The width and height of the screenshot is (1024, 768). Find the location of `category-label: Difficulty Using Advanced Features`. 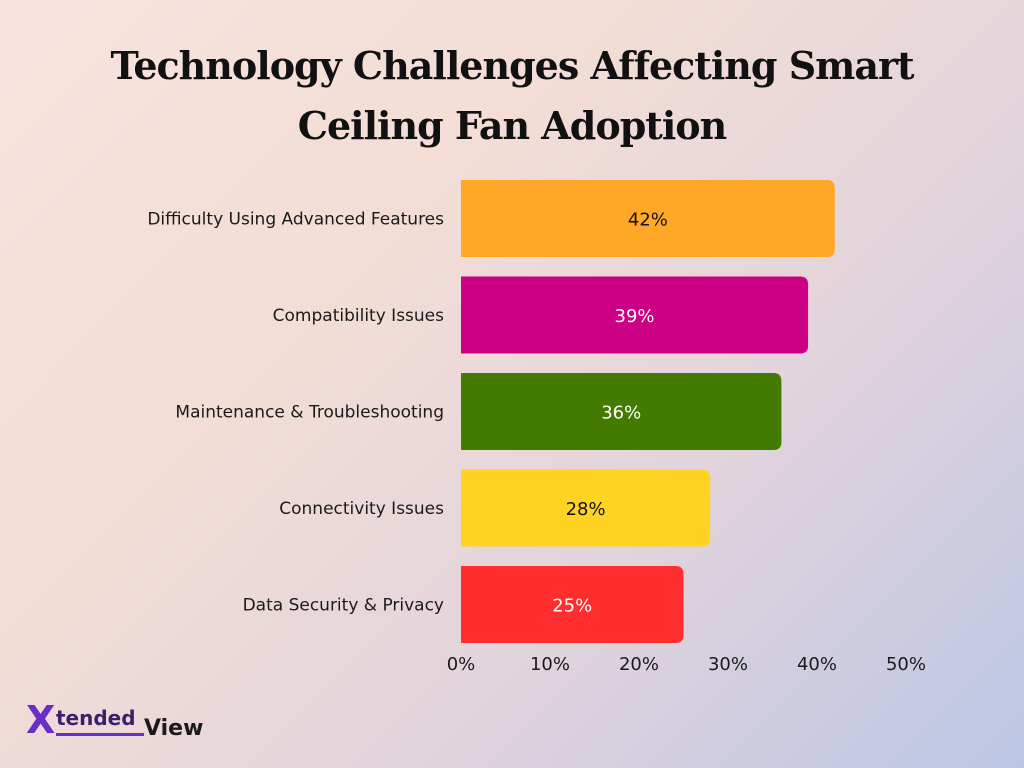

category-label: Difficulty Using Advanced Features is located at coordinates (295, 220).